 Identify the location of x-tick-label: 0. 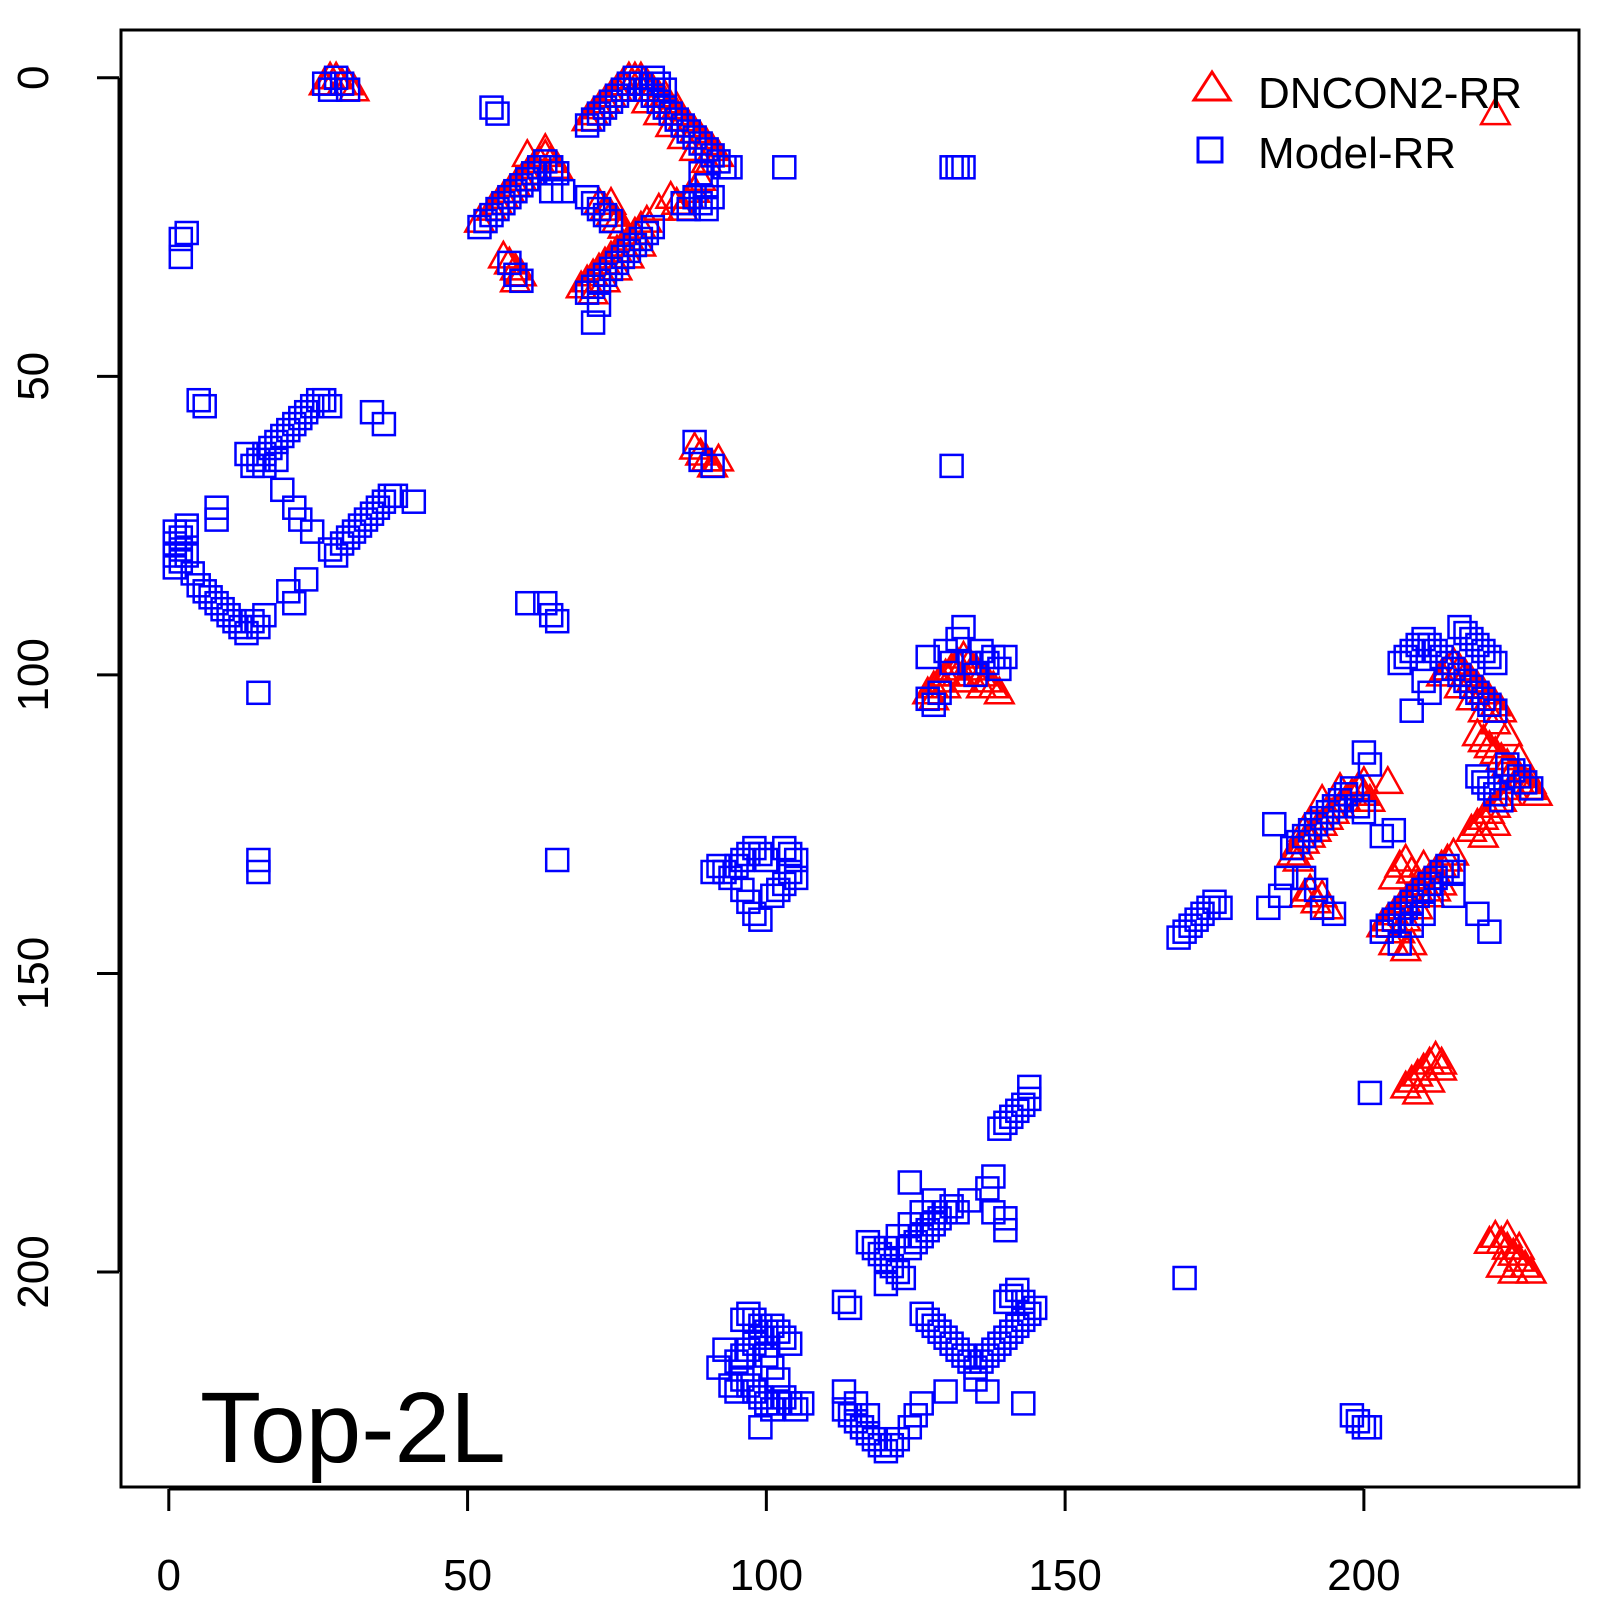
(169, 1575).